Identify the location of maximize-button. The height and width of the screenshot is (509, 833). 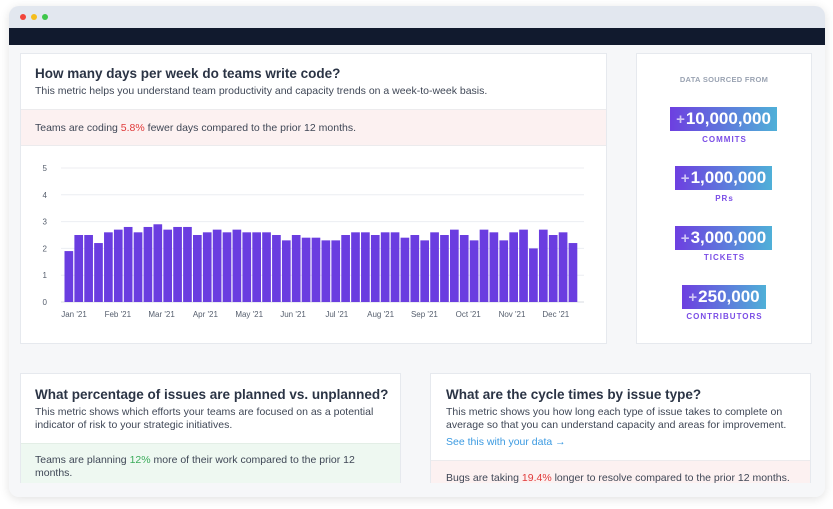
(45, 17).